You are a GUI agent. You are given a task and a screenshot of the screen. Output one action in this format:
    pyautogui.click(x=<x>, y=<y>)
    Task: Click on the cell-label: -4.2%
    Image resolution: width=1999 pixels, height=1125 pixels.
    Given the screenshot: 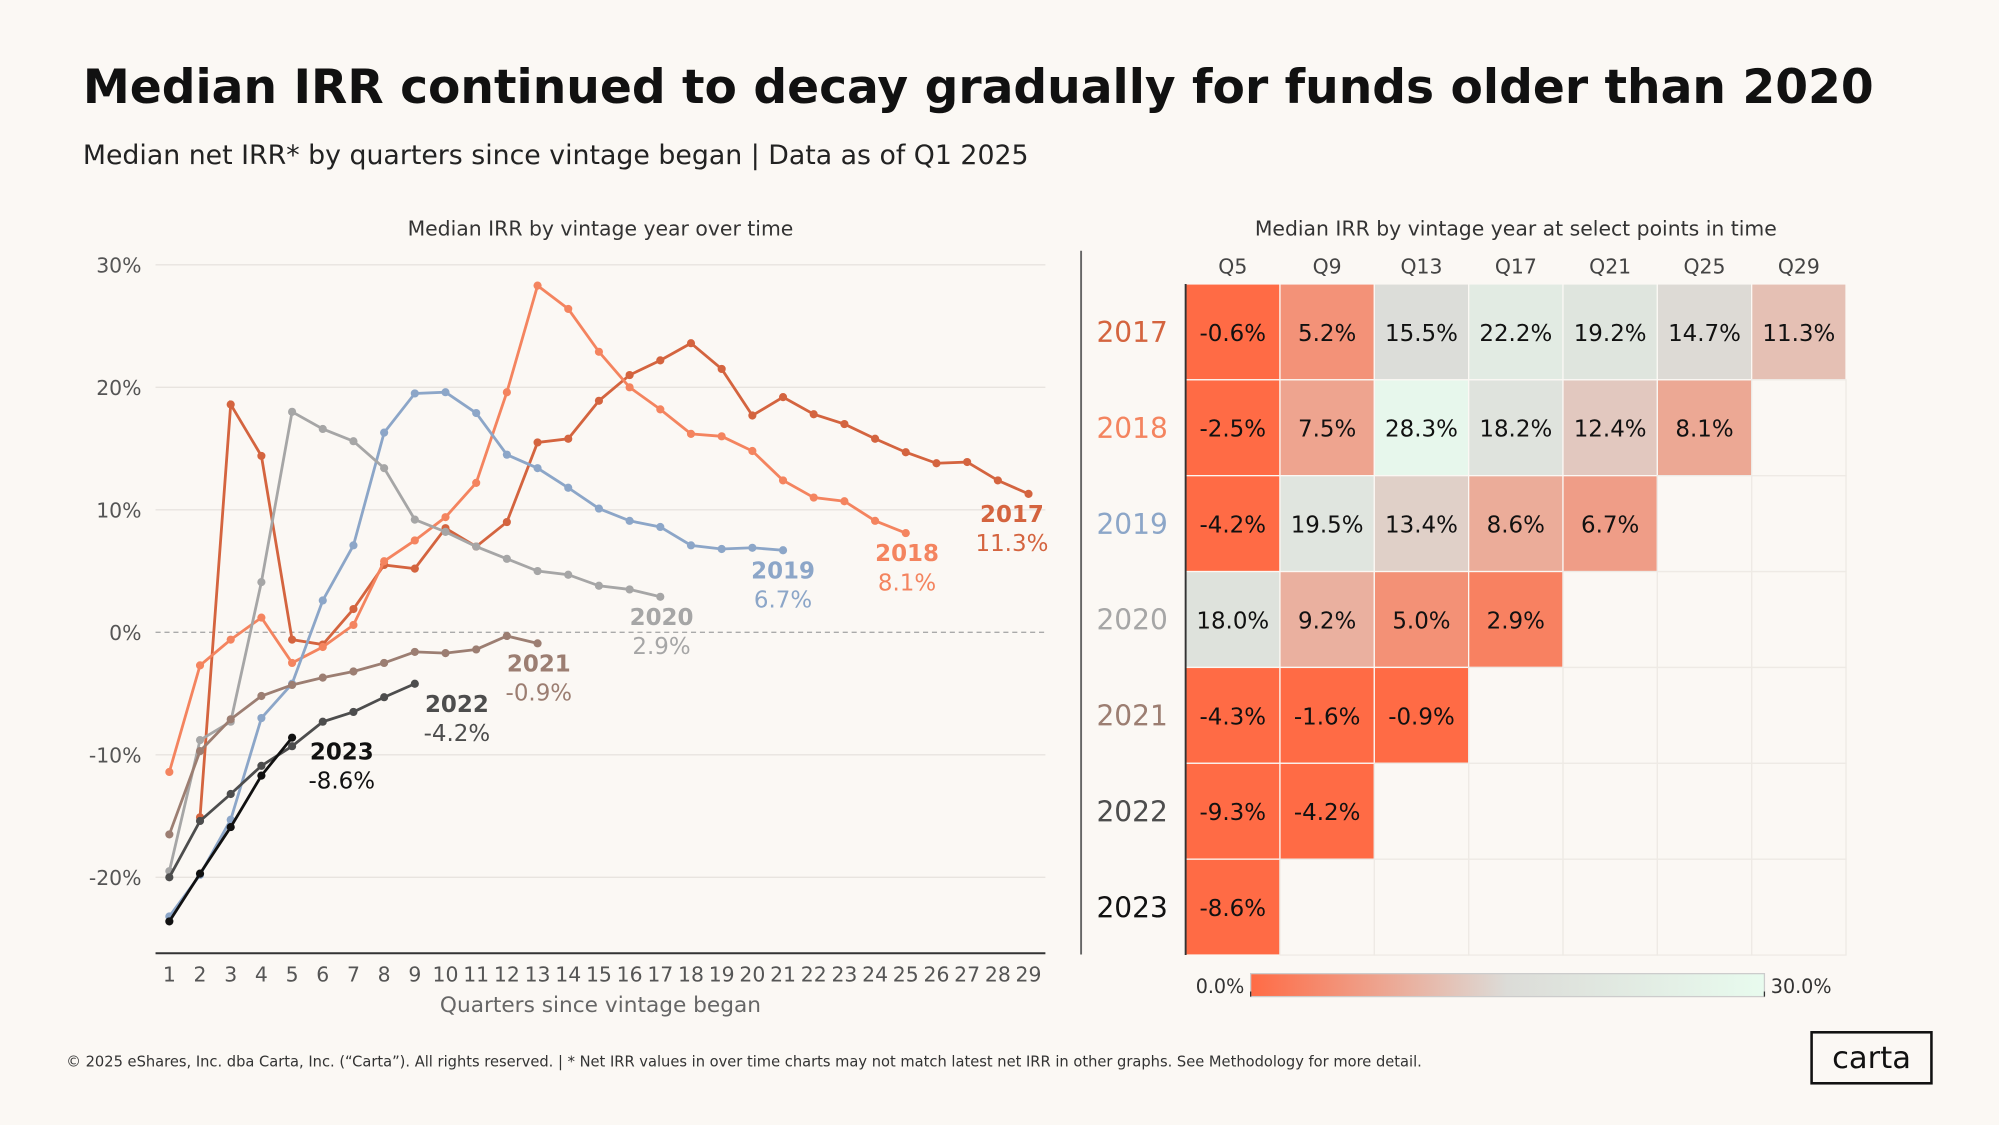 What is the action you would take?
    pyautogui.click(x=1233, y=526)
    